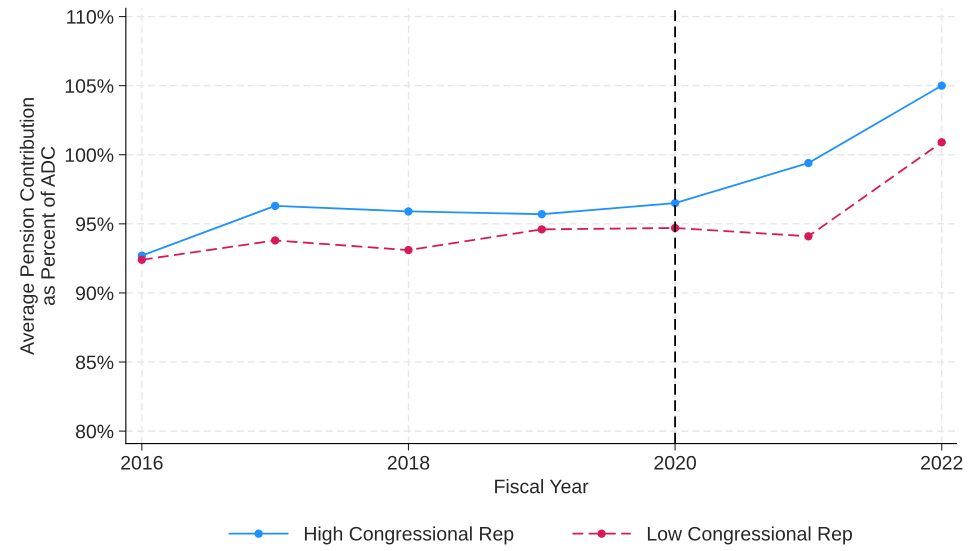  Describe the element at coordinates (90, 17) in the screenshot. I see `y-tick-label: 110%` at that location.